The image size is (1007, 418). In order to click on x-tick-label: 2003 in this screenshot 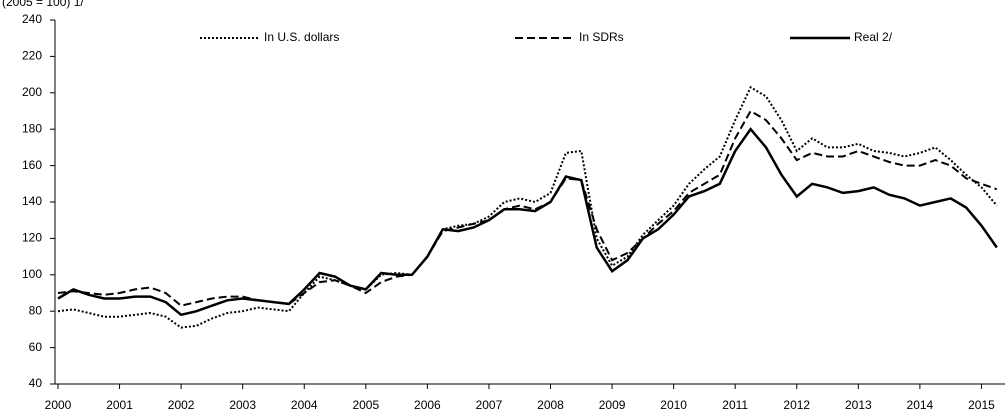, I will do `click(242, 405)`.